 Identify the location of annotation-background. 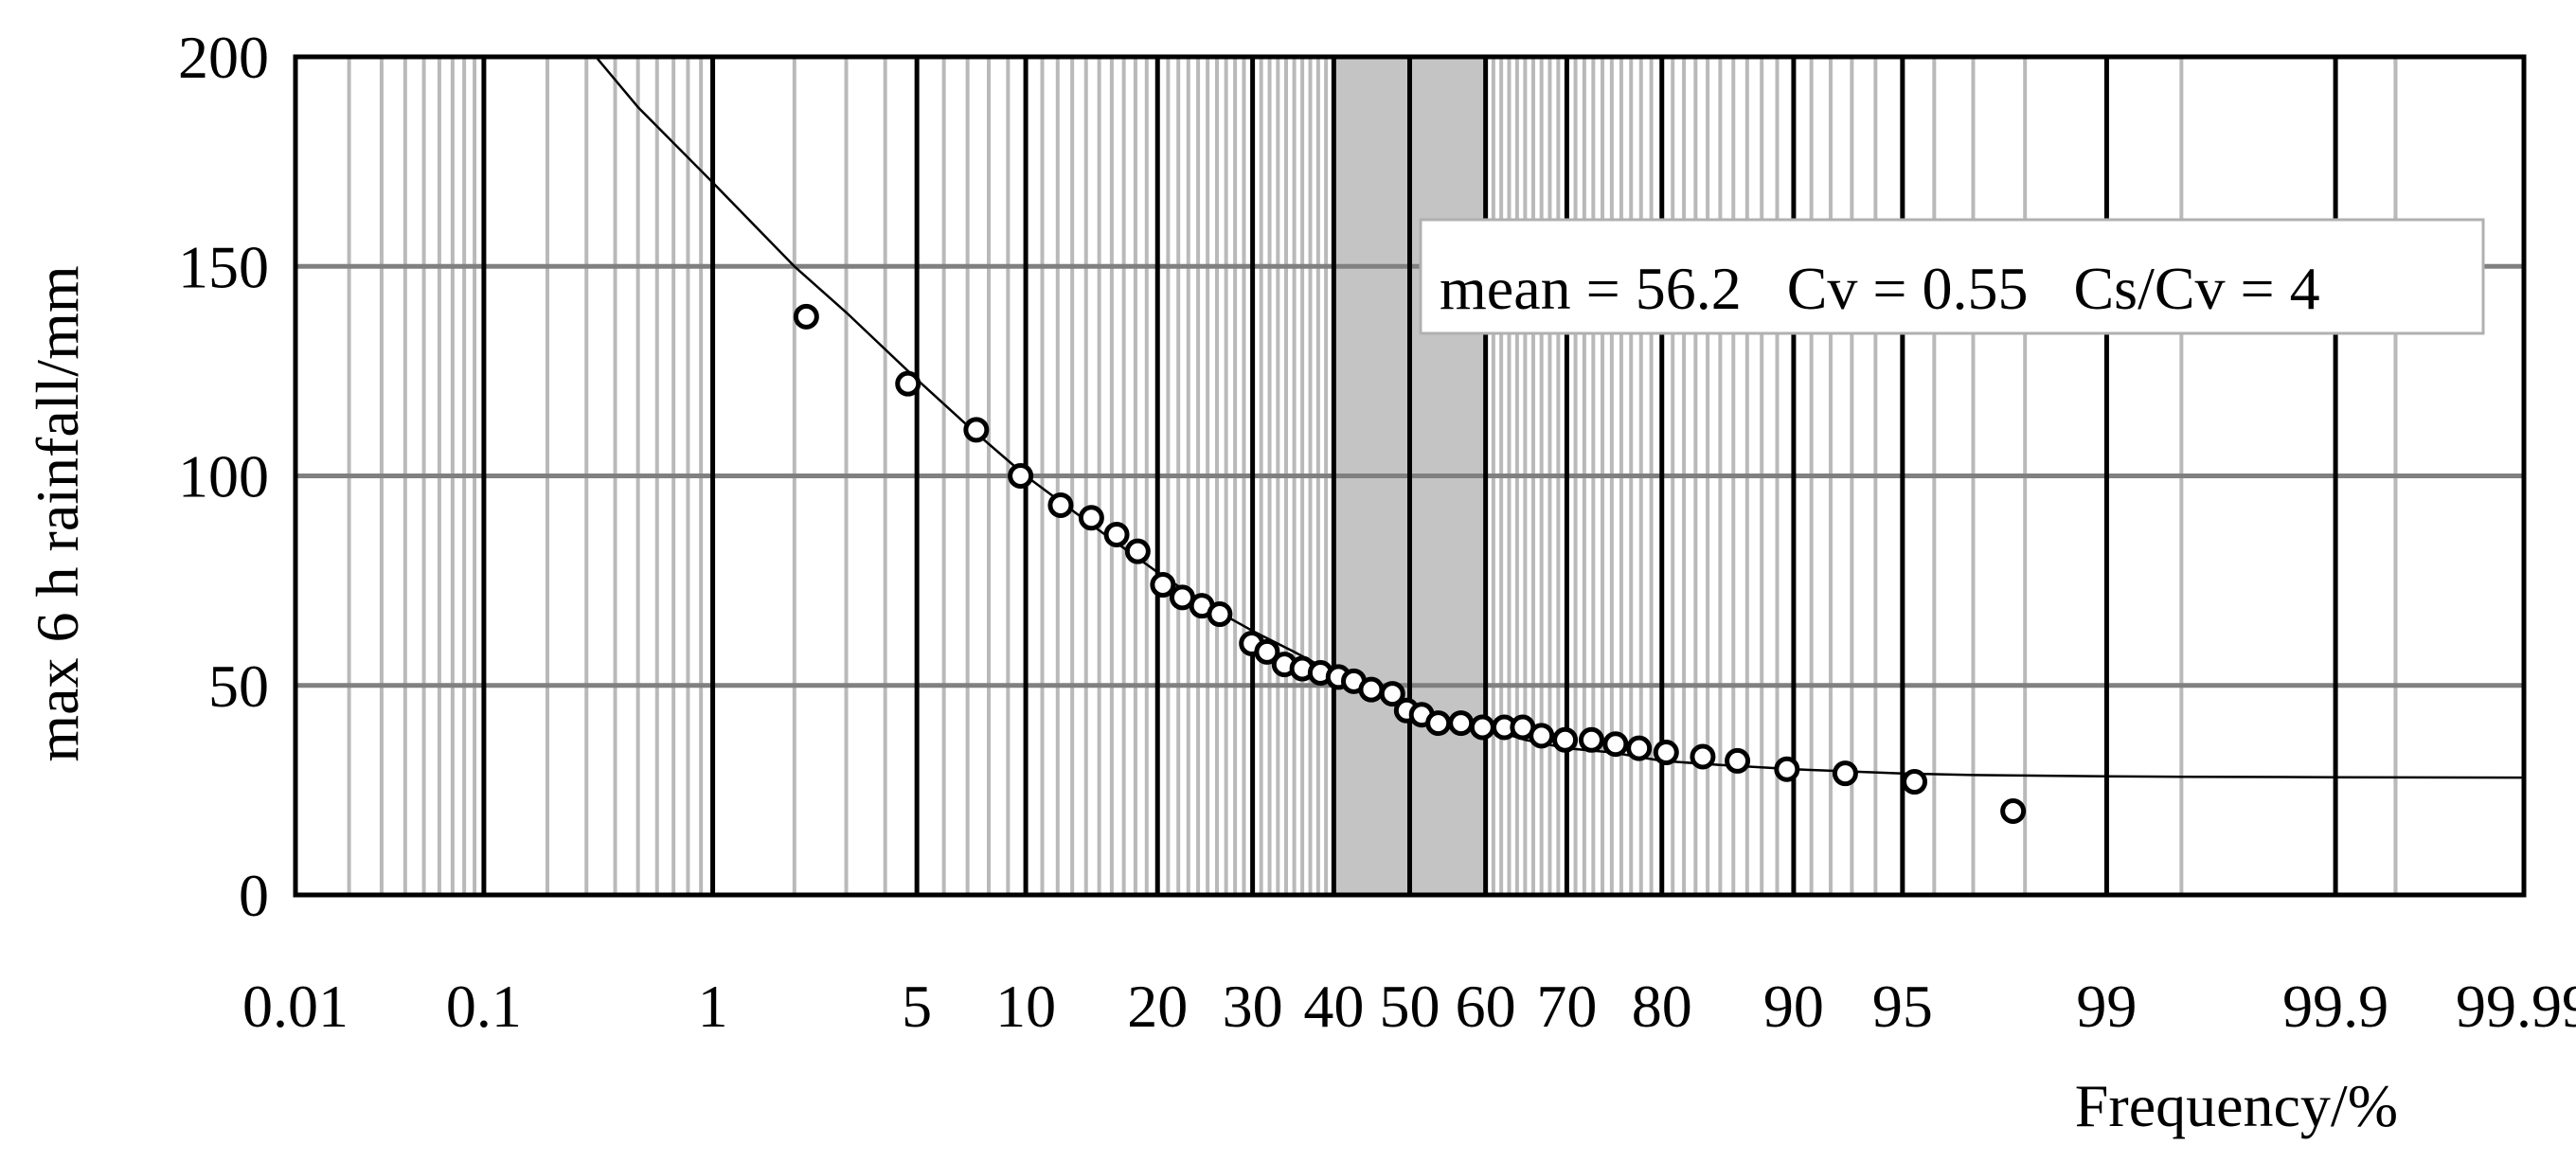
(1952, 277).